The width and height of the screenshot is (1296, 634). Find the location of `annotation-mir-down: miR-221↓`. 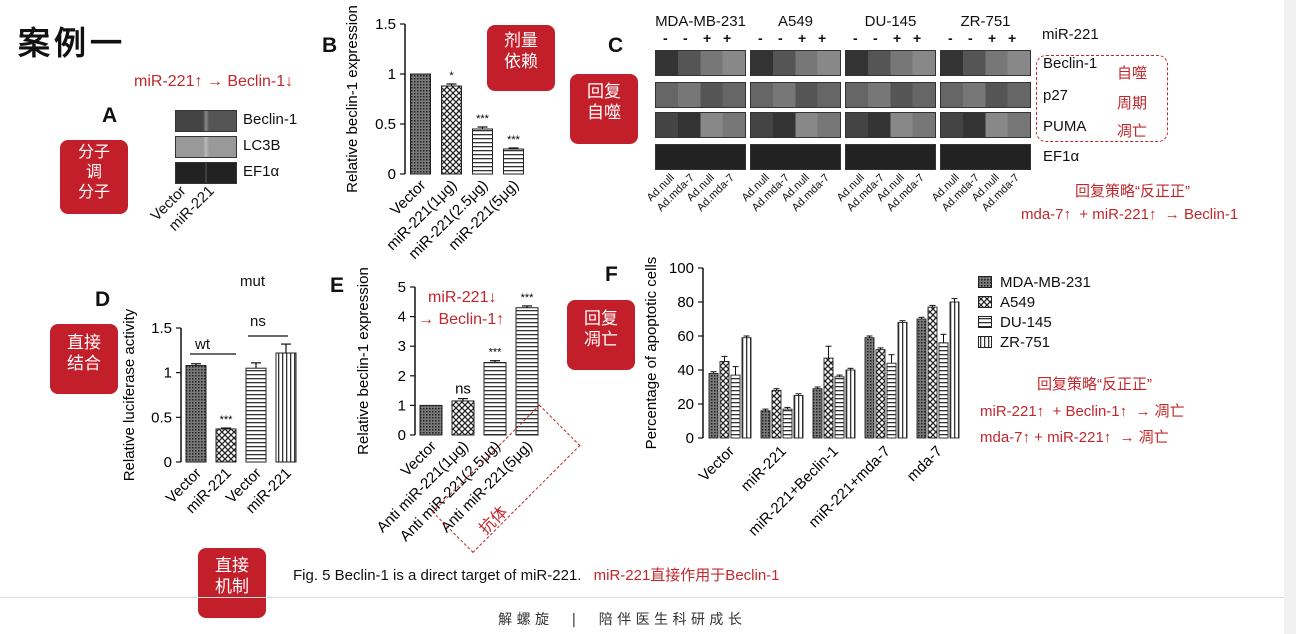

annotation-mir-down: miR-221↓ is located at coordinates (462, 297).